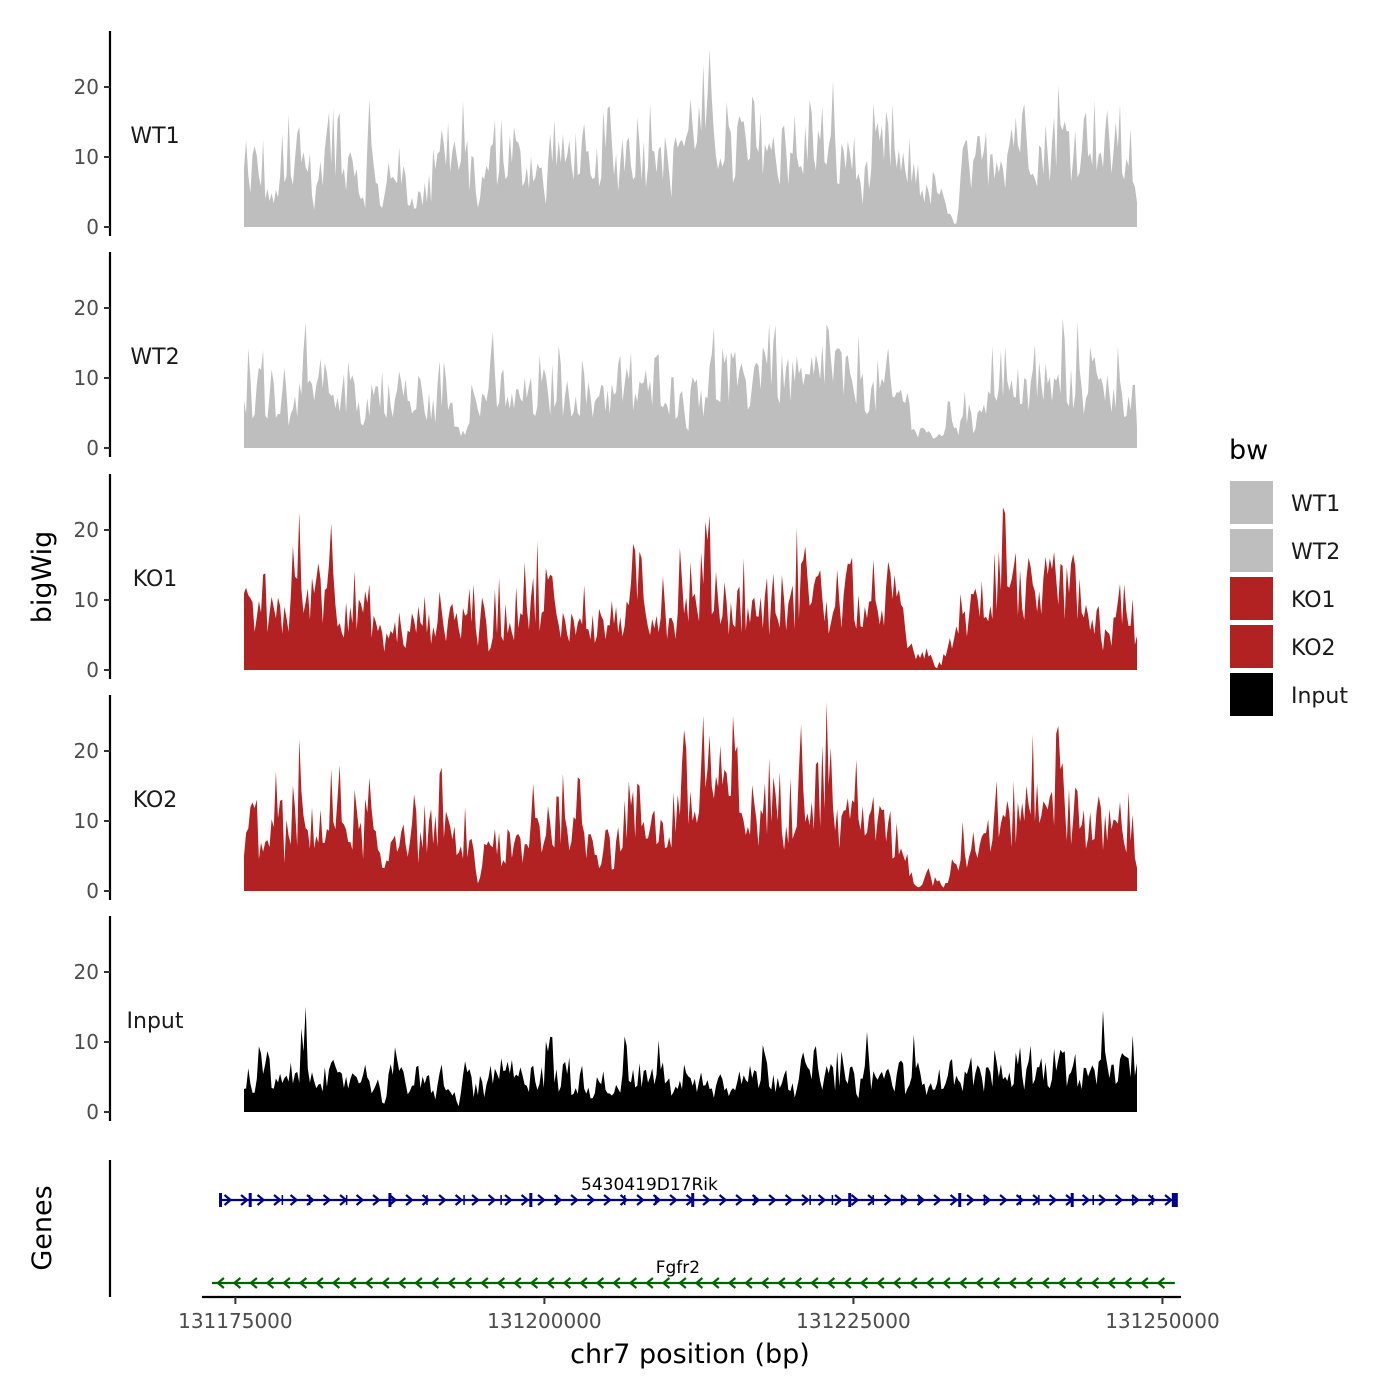 This screenshot has height=1400, width=1400. Describe the element at coordinates (1319, 696) in the screenshot. I see `legend-label: Input` at that location.